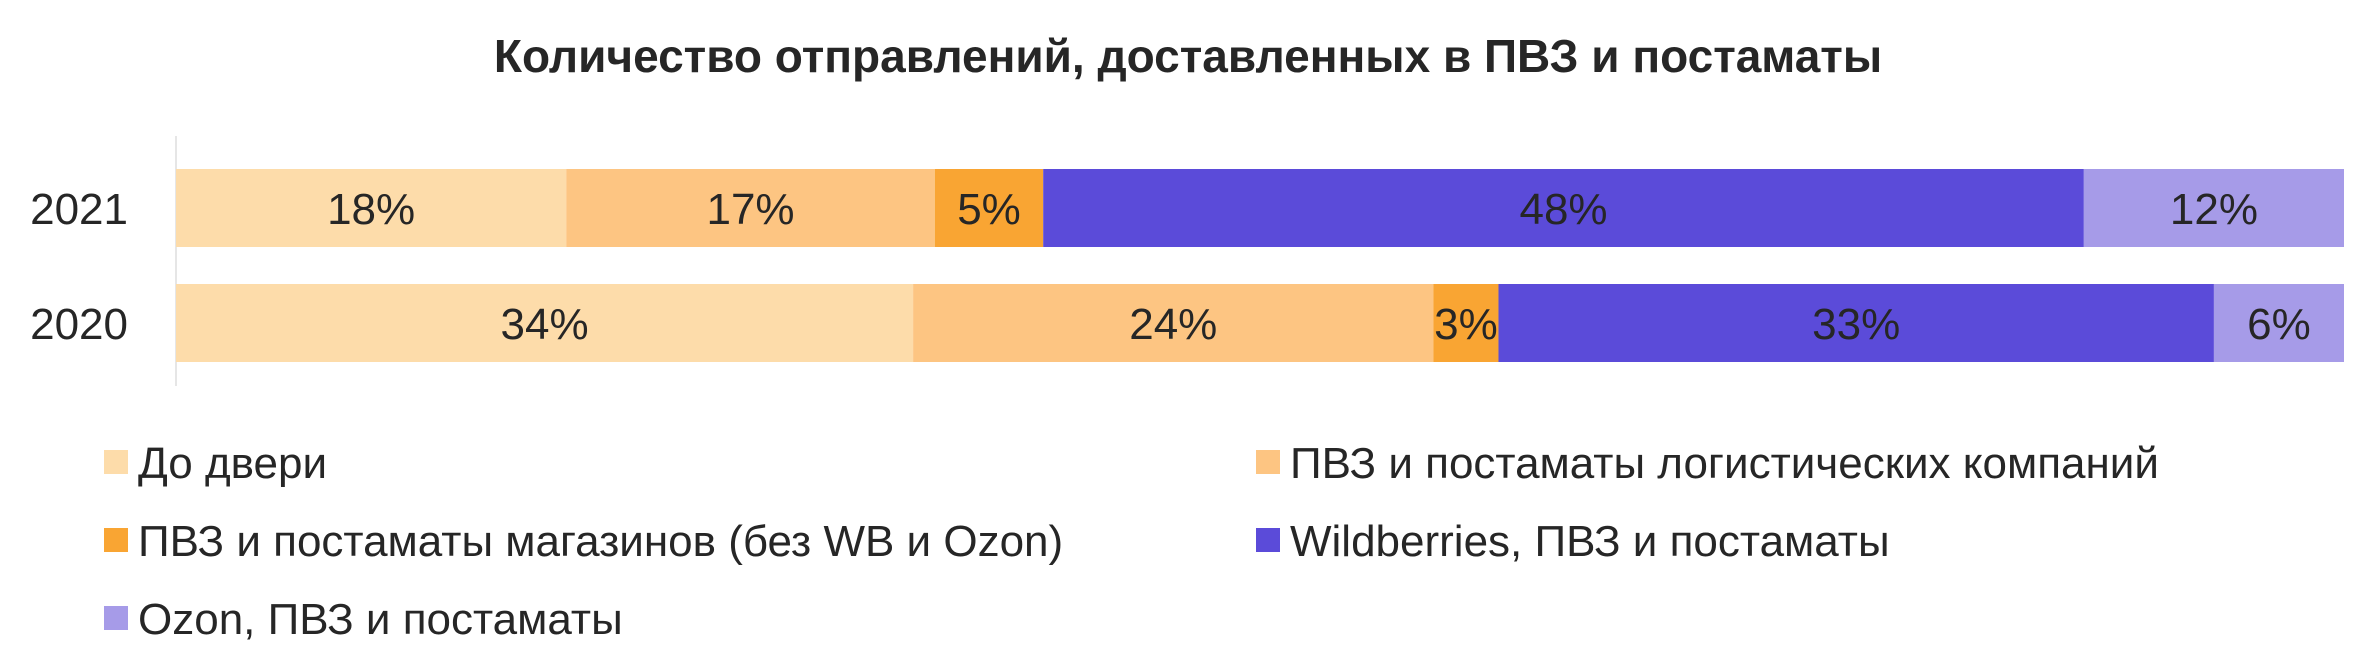 The width and height of the screenshot is (2377, 661). I want to click on bar-data-label: 48%, so click(1563, 209).